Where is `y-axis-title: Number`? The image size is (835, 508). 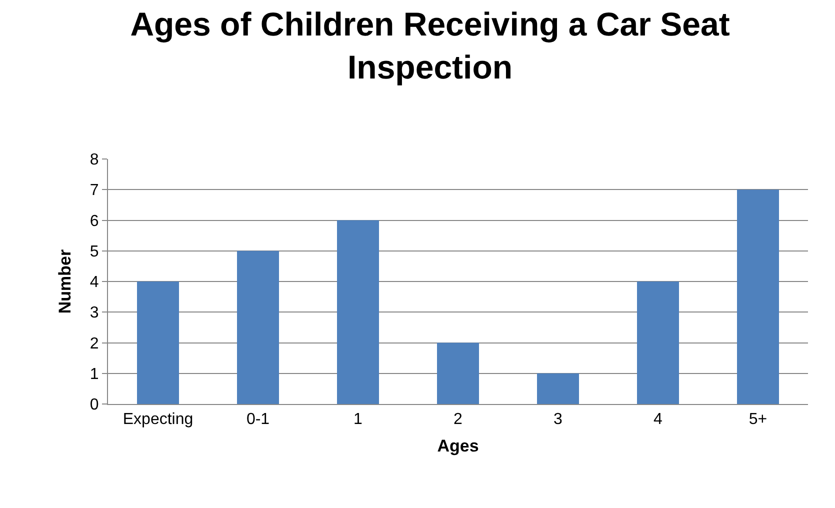 y-axis-title: Number is located at coordinates (64, 281).